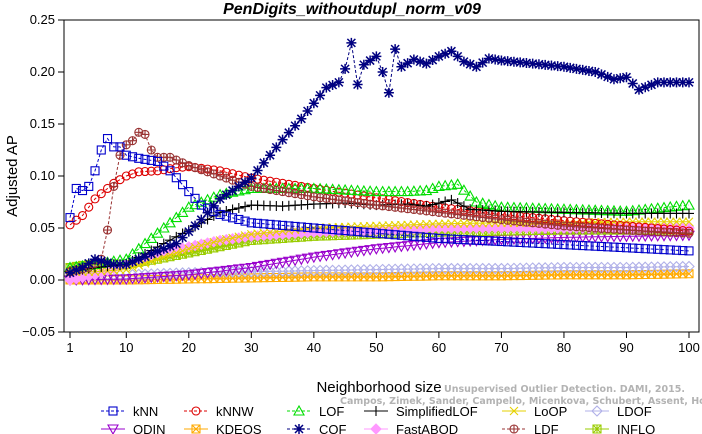  Describe the element at coordinates (149, 428) in the screenshot. I see `legend-label: ODIN` at that location.